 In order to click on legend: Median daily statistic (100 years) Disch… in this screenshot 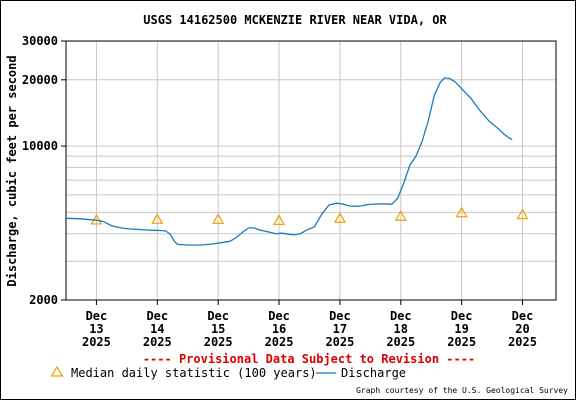, I will do `click(228, 372)`.